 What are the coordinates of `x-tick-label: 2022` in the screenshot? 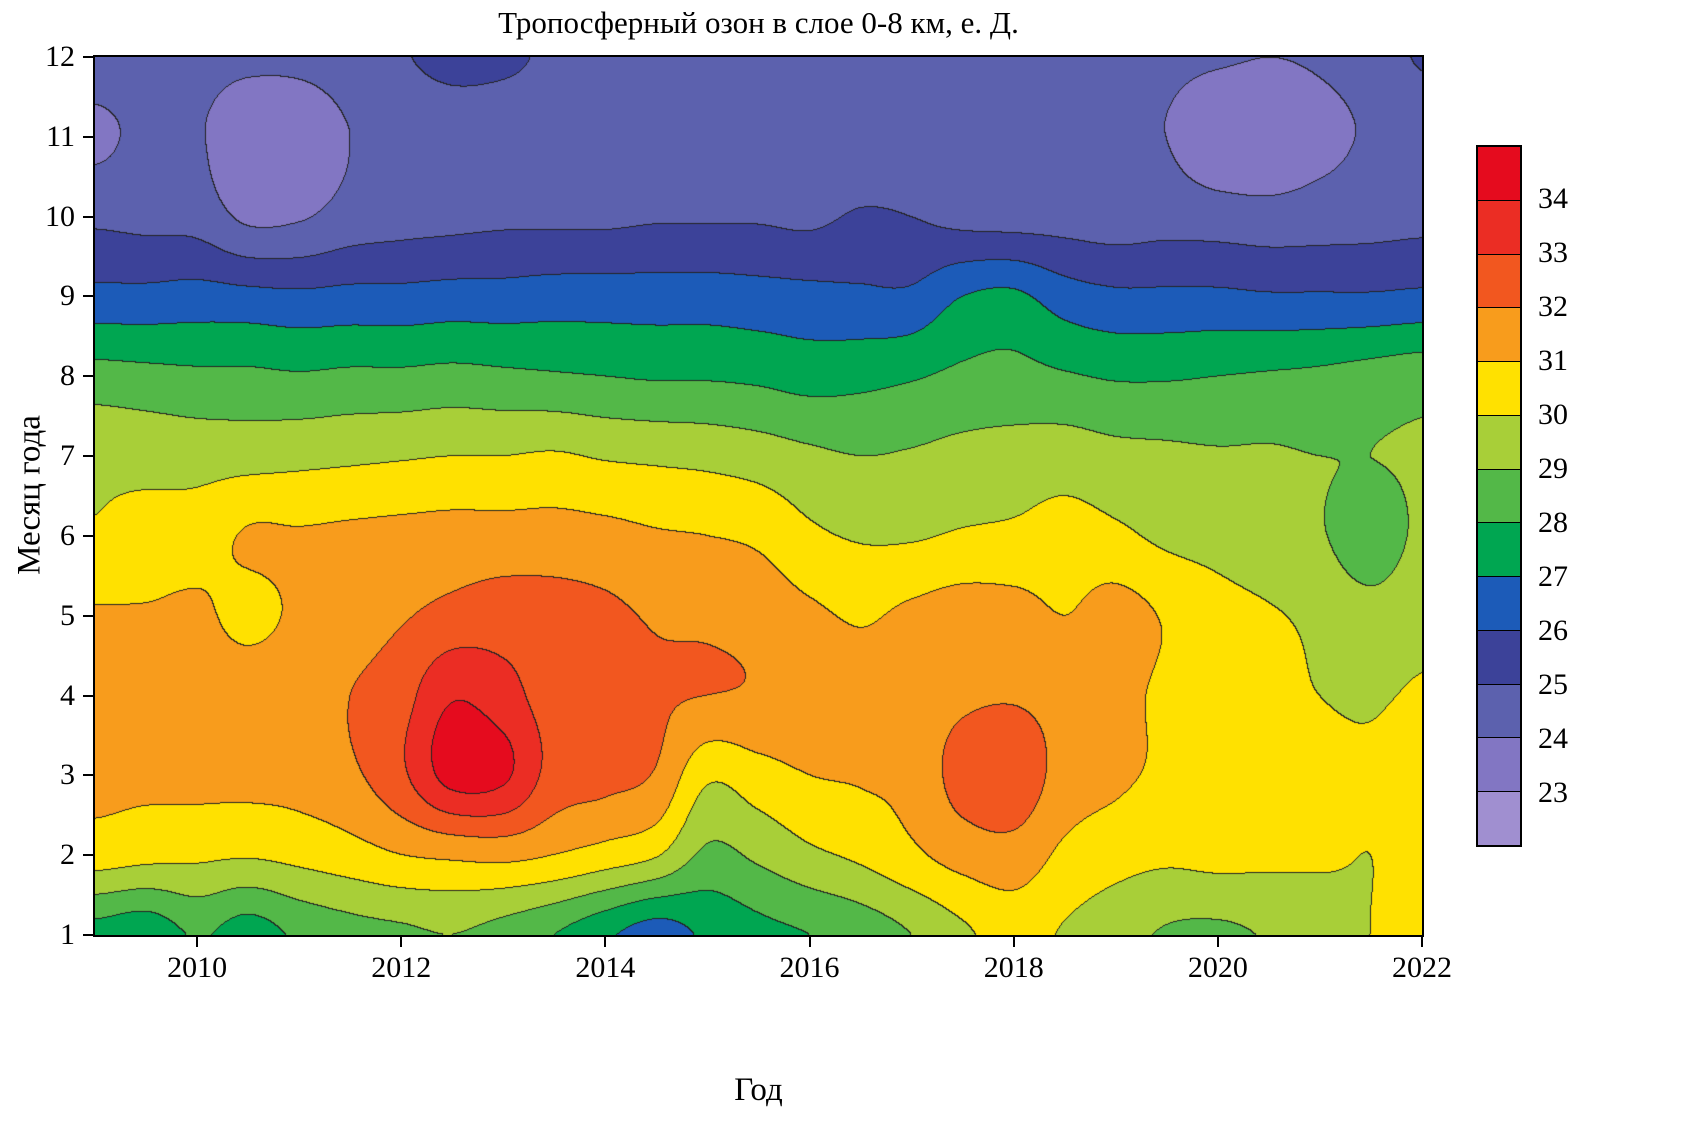 It's located at (1422, 967).